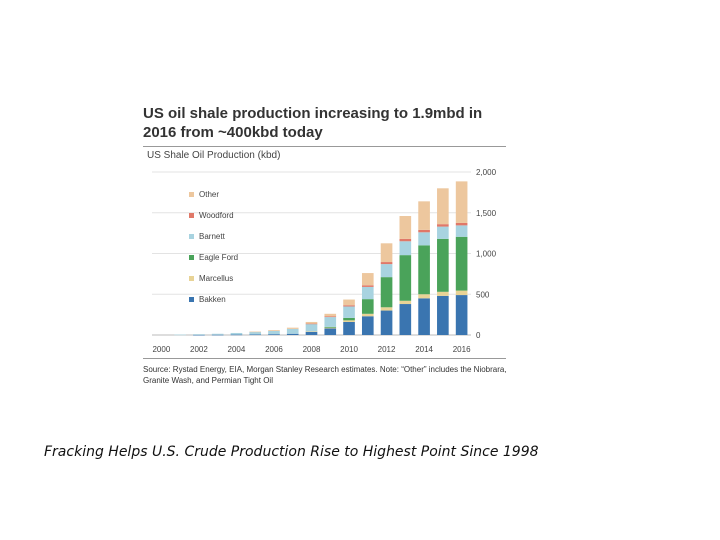  I want to click on x-tick-label: 2000, so click(161, 349).